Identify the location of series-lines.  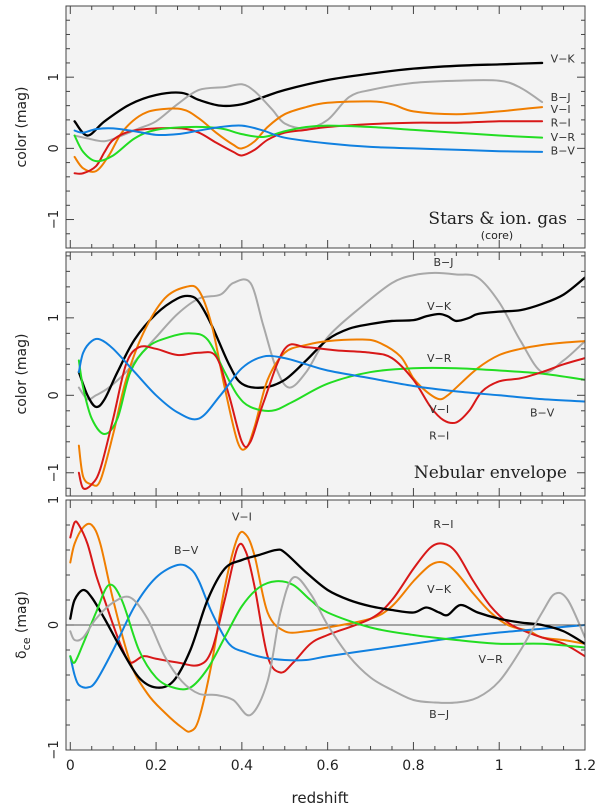
(308, 118).